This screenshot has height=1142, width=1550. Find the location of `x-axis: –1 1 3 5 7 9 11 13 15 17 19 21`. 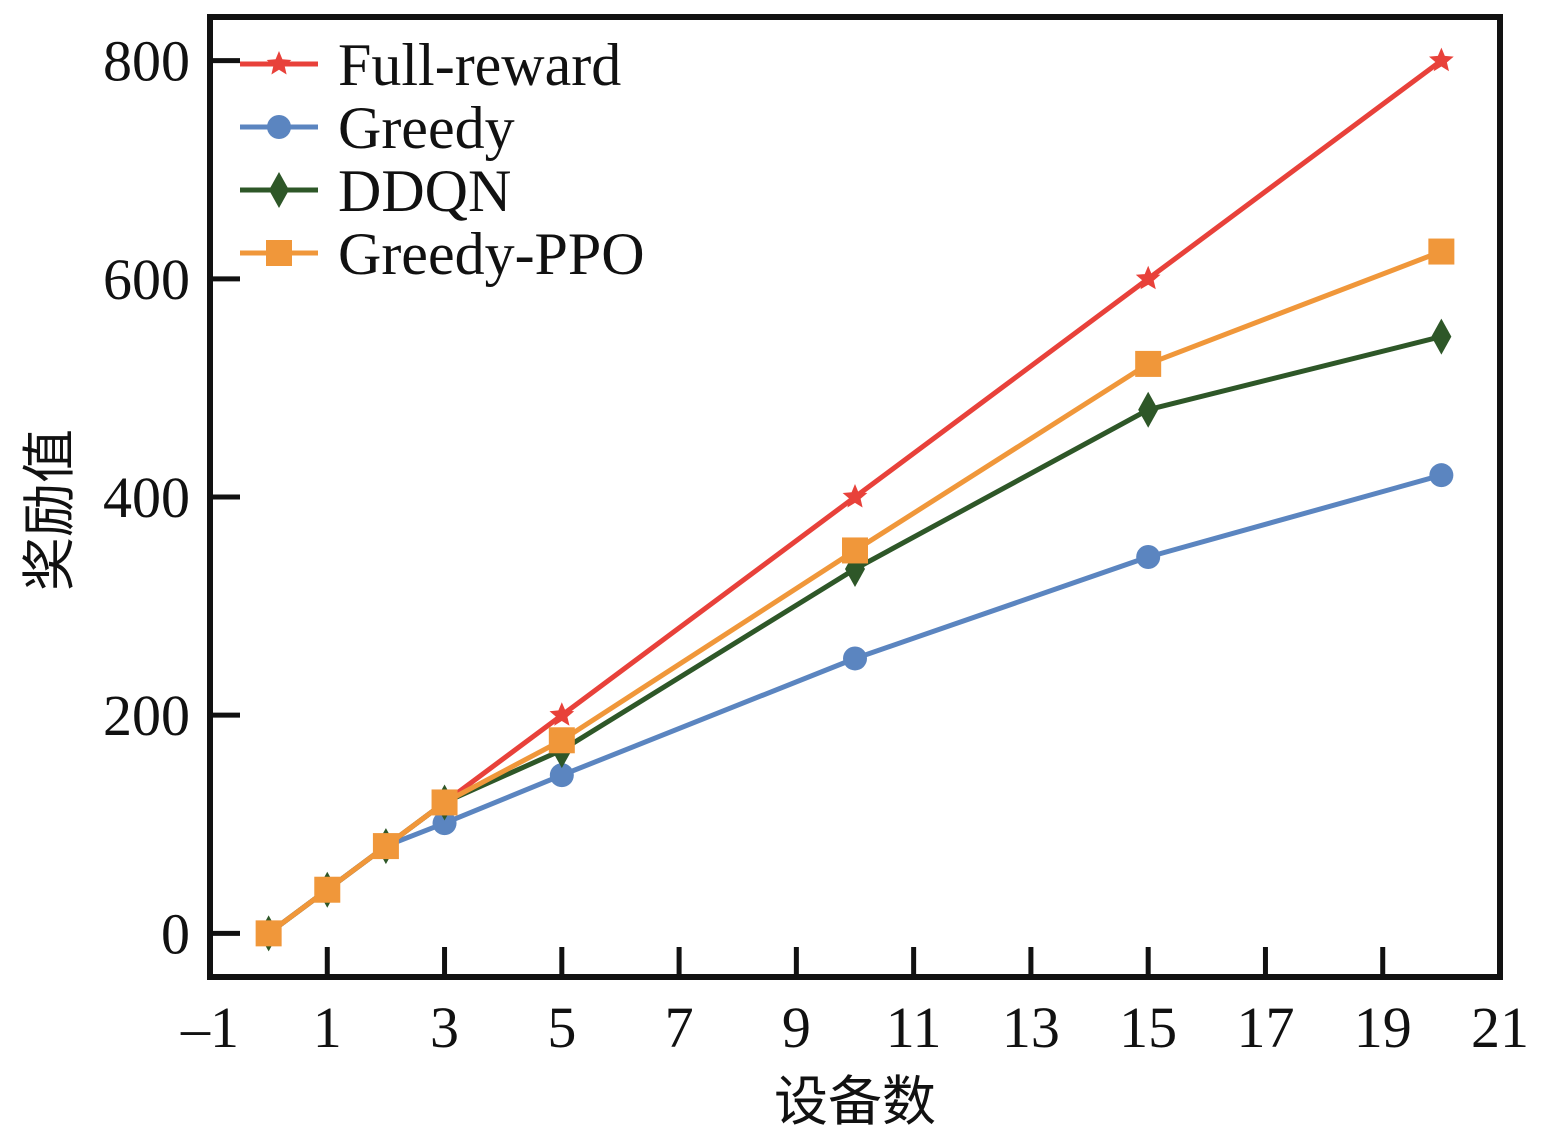

x-axis: –1 1 3 5 7 9 11 13 15 17 19 21 is located at coordinates (854, 1003).